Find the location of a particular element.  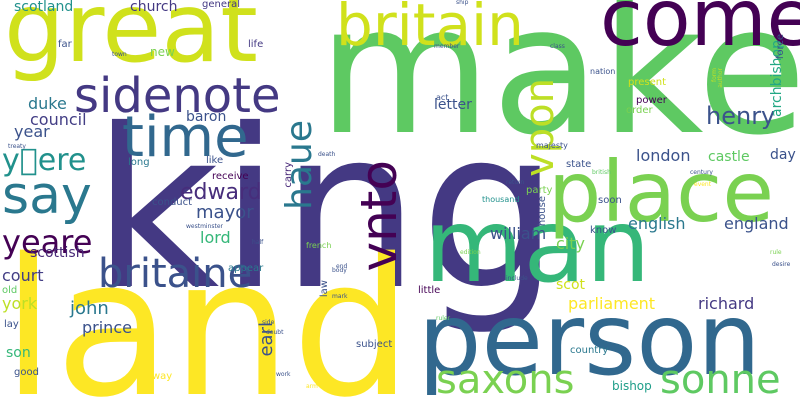

word-power: power is located at coordinates (651, 100).